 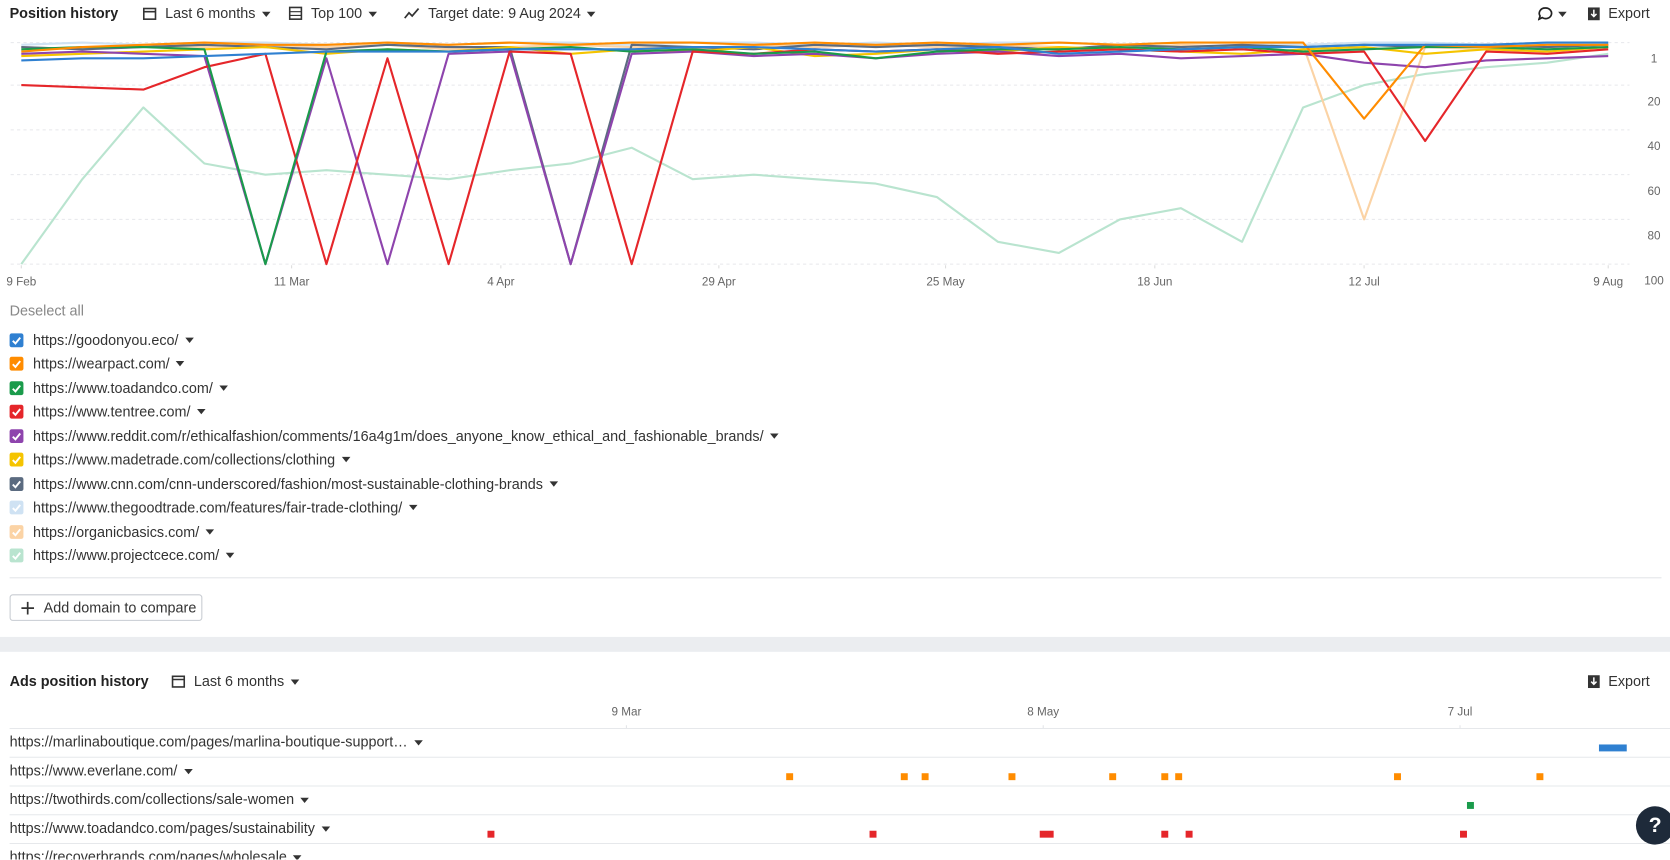 I want to click on x-tick-label: 11 Mar, so click(x=292, y=281).